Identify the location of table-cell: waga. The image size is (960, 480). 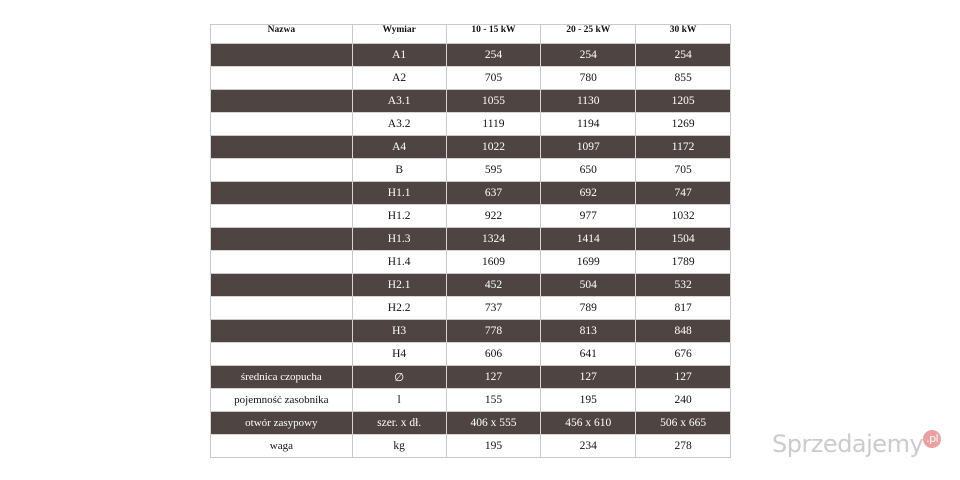
(281, 446).